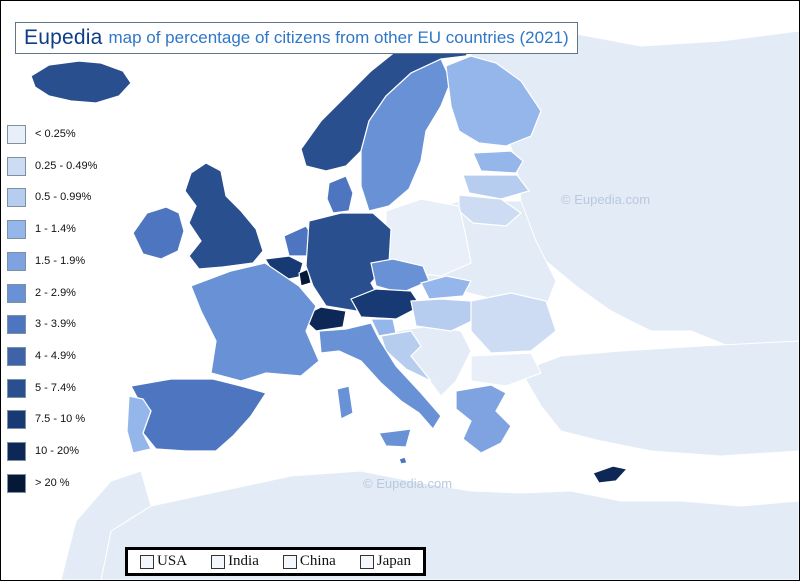  What do you see at coordinates (275, 561) in the screenshot?
I see `comparison-tab-bar: USA India China Japan` at bounding box center [275, 561].